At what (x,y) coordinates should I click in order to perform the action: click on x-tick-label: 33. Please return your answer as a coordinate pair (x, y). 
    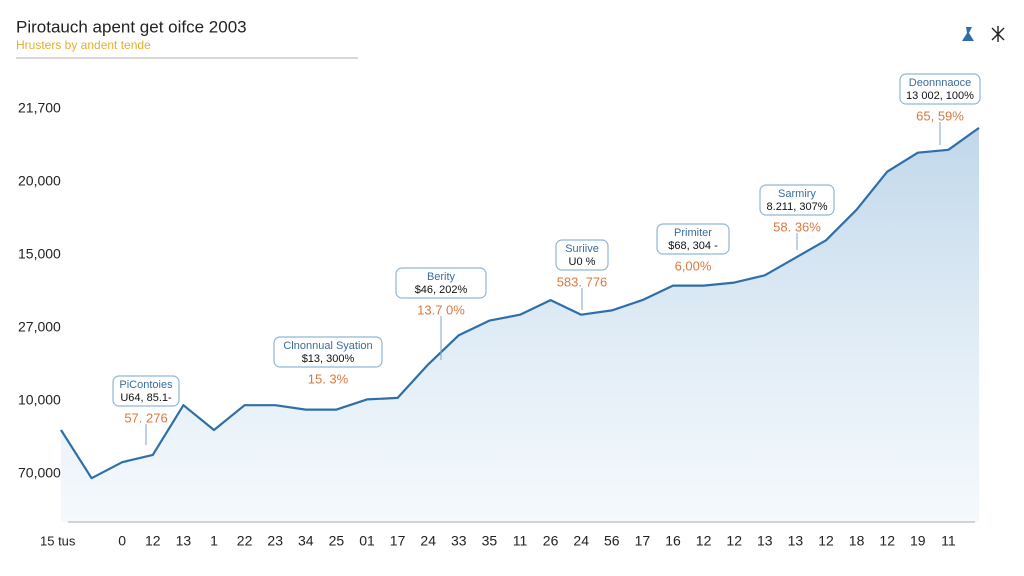
    Looking at the image, I should click on (459, 541).